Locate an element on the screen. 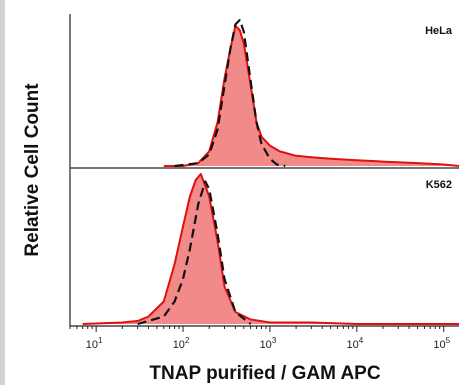 Image resolution: width=459 pixels, height=385 pixels. y-axis-label: Relative Cell Count is located at coordinates (32, 170).